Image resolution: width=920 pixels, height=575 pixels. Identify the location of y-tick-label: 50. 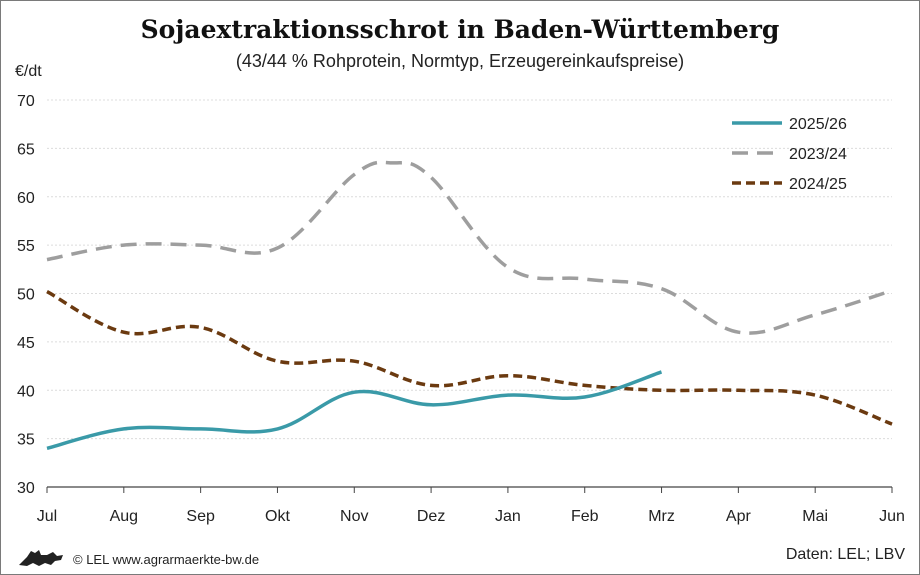
(26, 295).